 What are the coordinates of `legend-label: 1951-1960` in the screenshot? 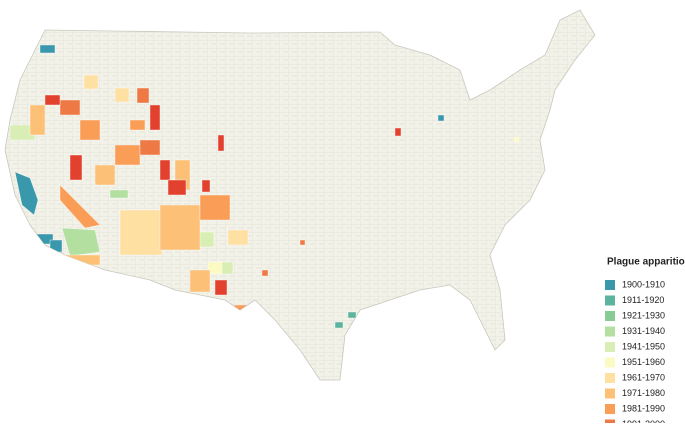 It's located at (643, 362).